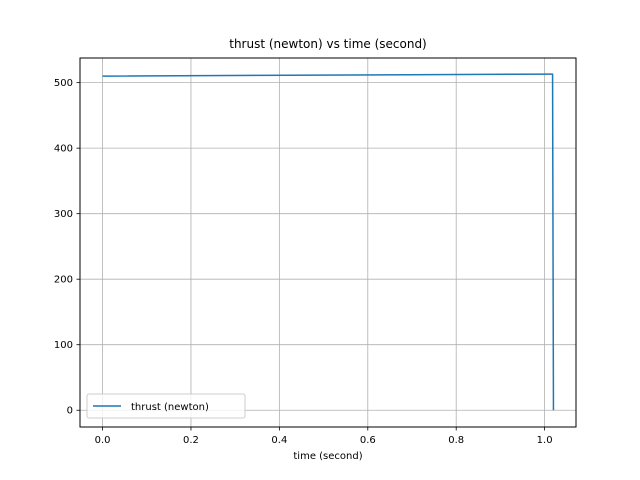  I want to click on y-tick-label: 500, so click(63, 83).